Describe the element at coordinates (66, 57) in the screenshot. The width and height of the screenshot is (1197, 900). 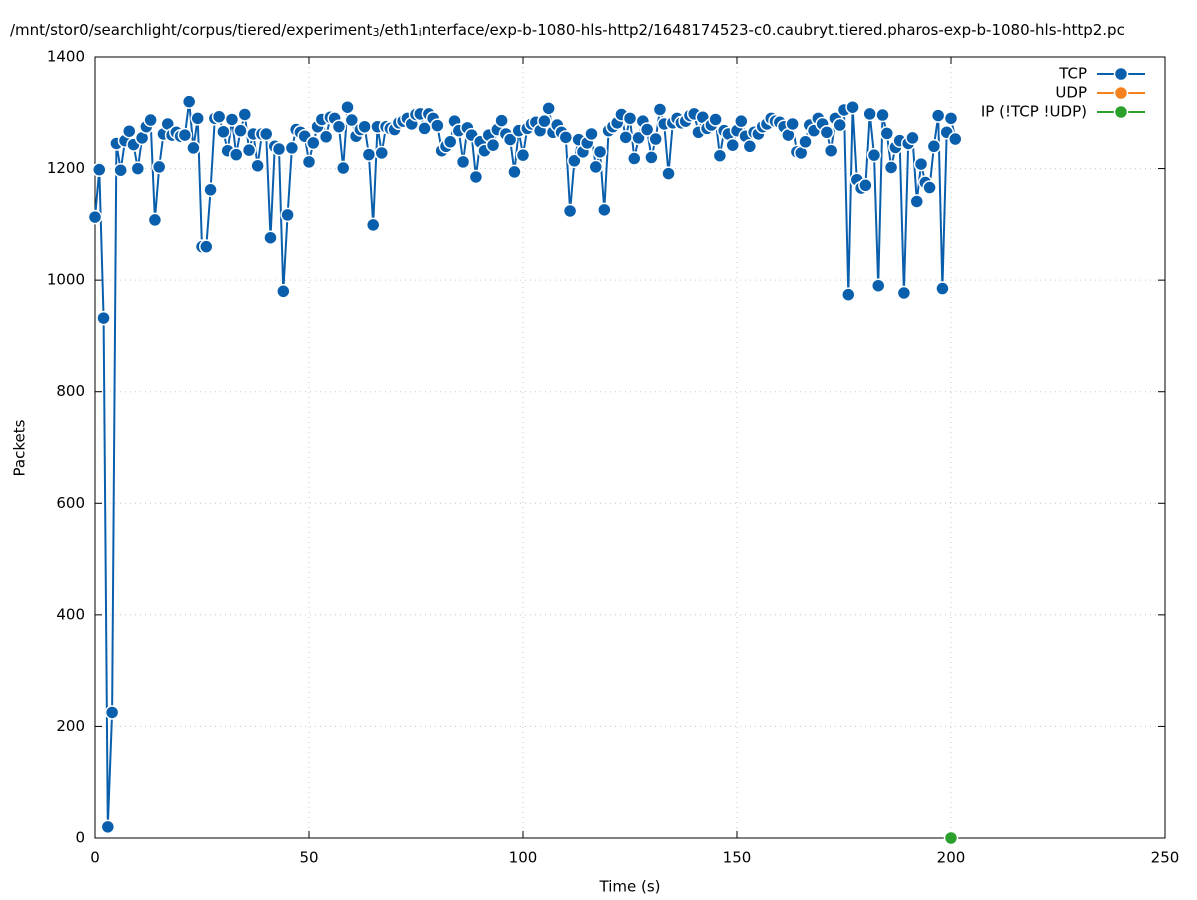
I see `y-tick-label: 1400` at that location.